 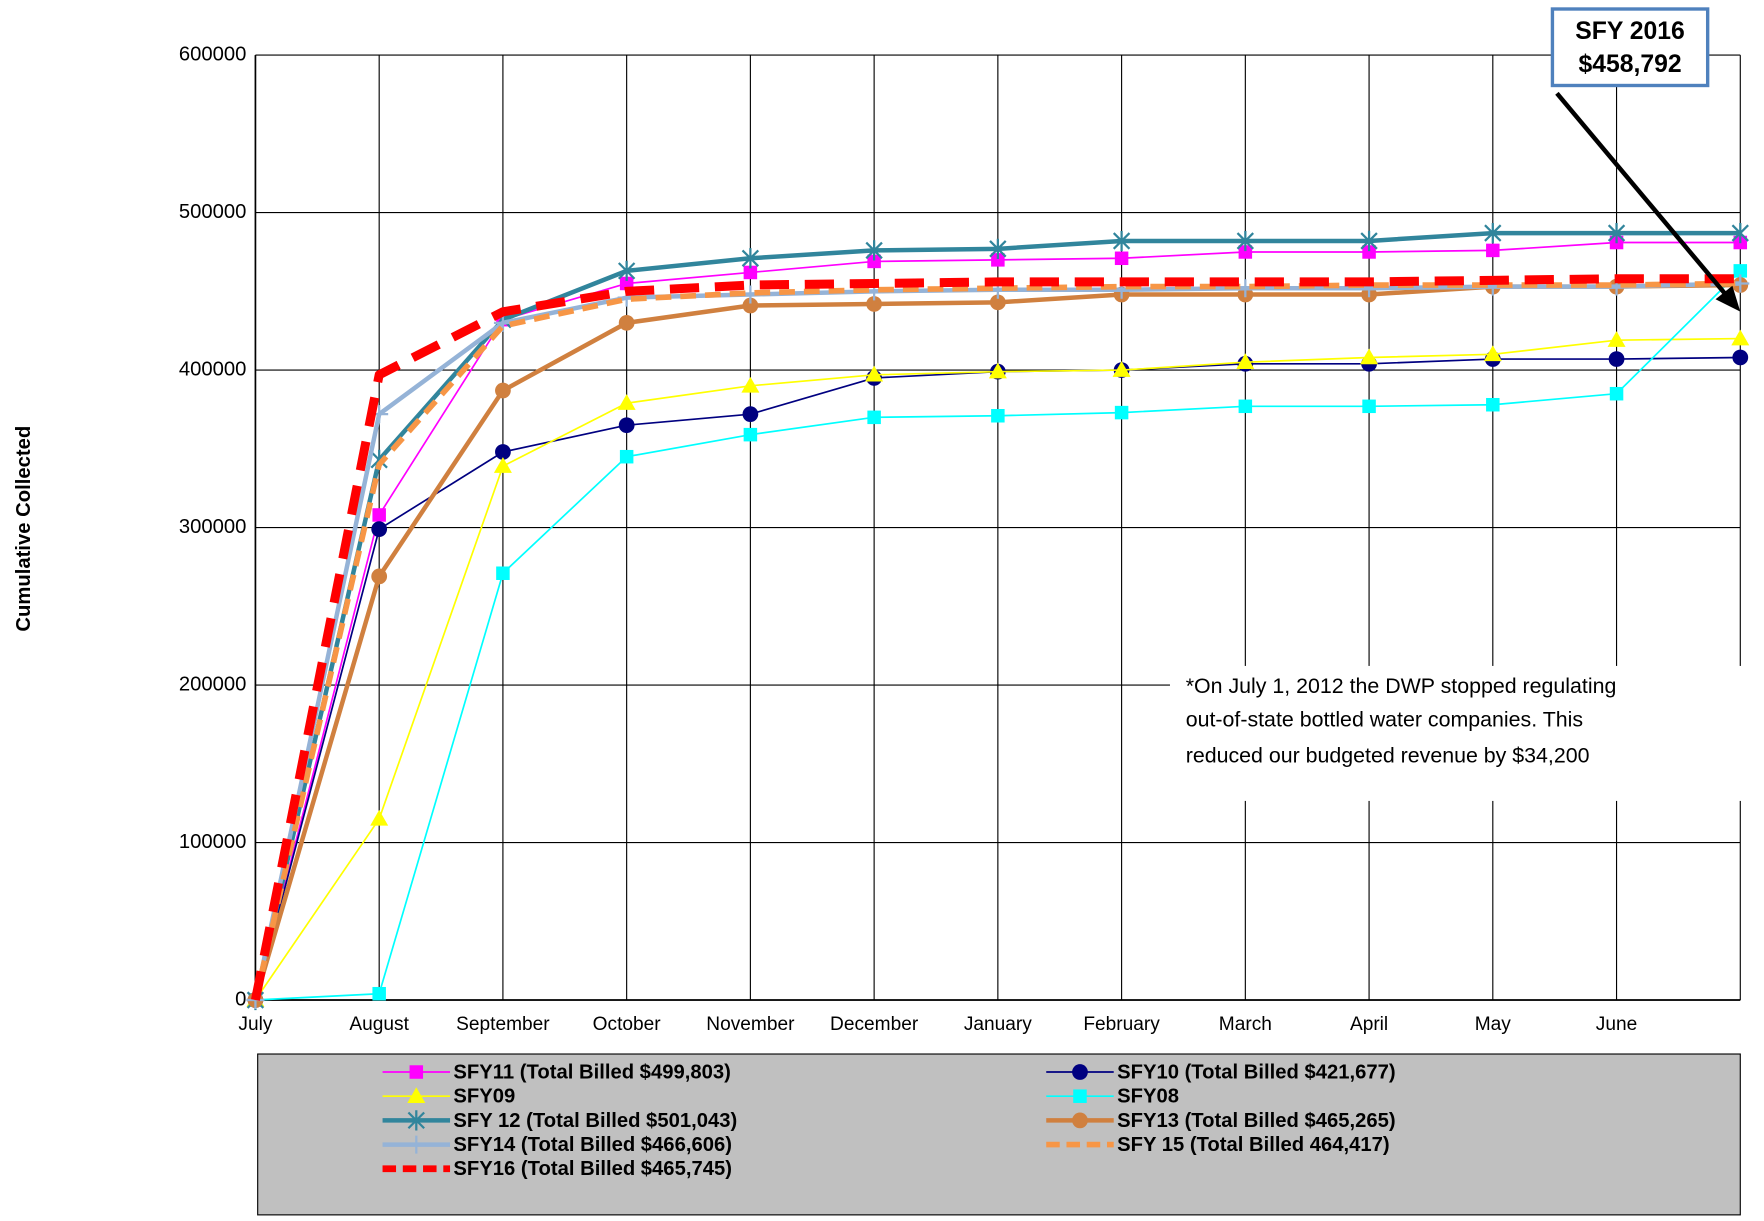 I want to click on x-tick-label: July, so click(x=255, y=1024).